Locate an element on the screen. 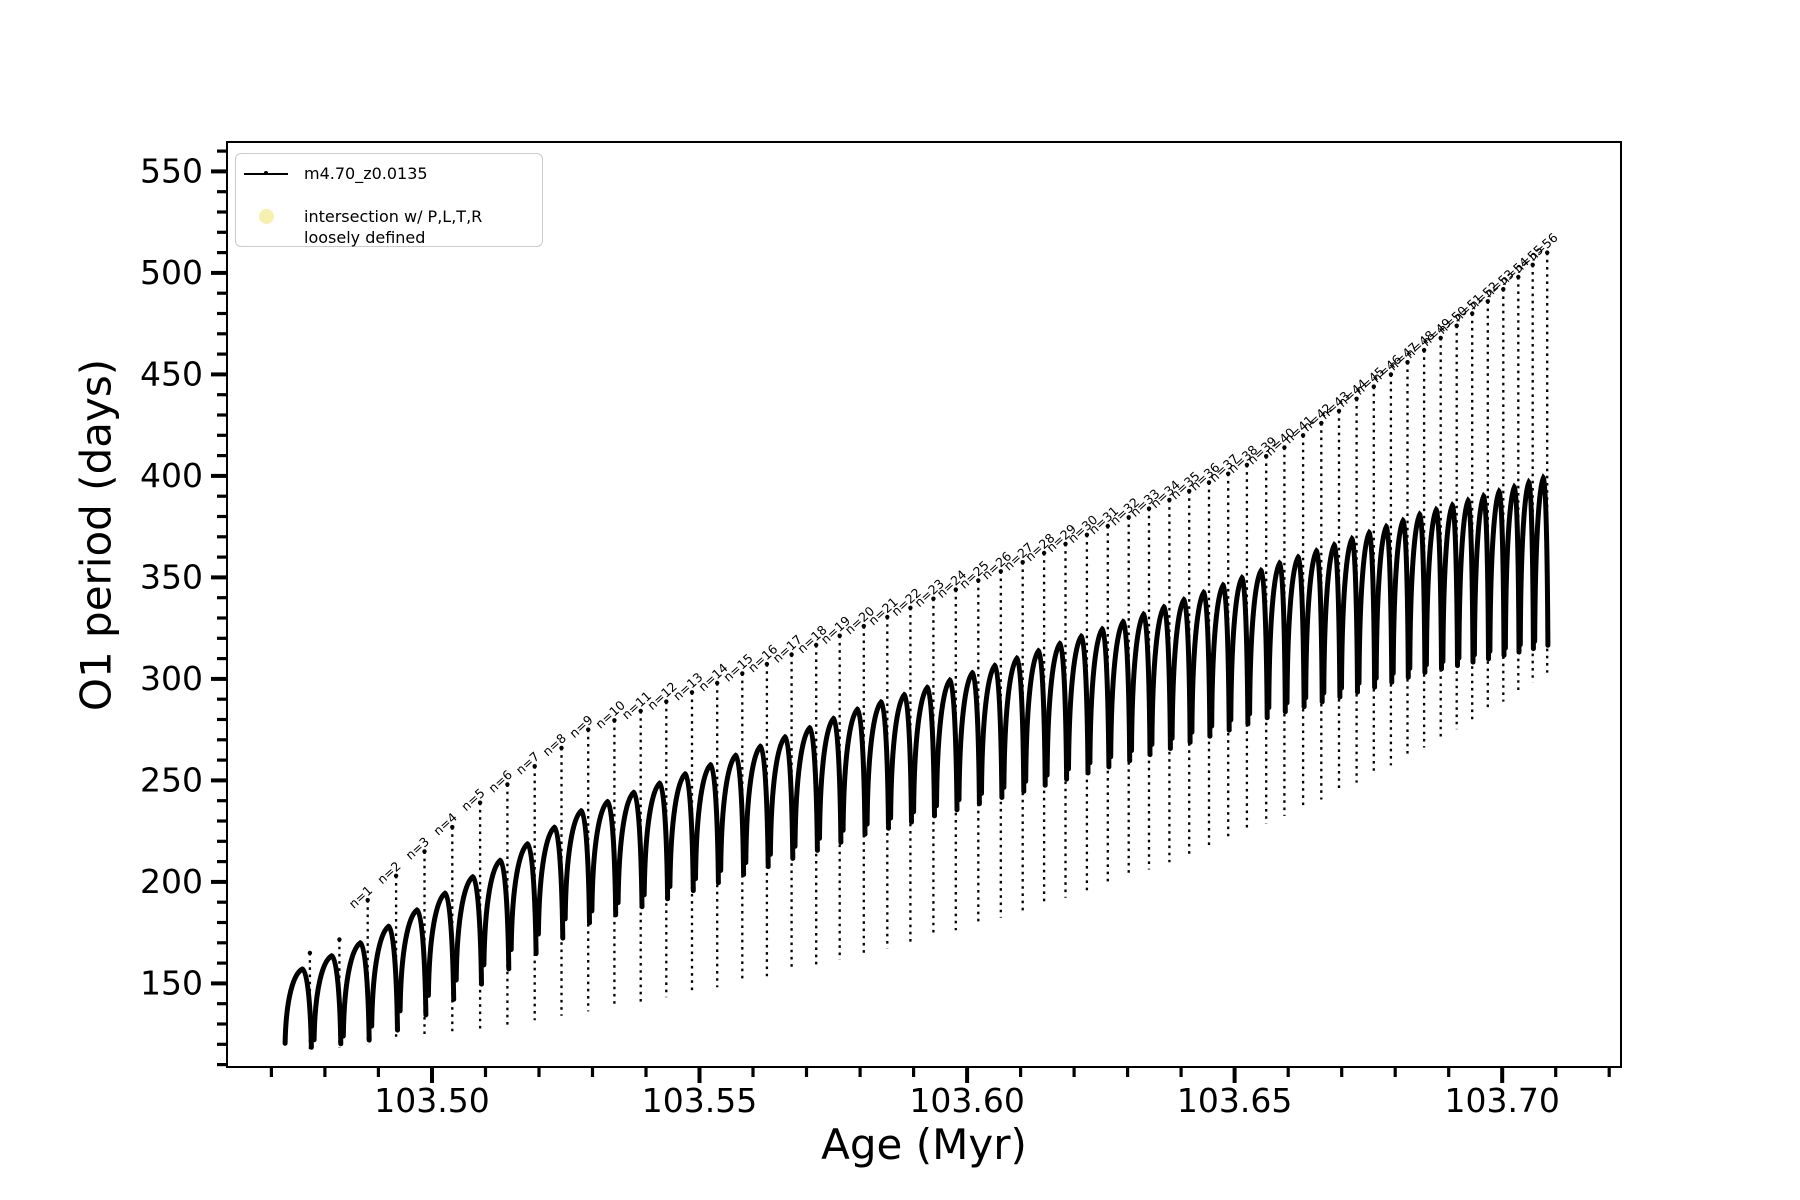 The height and width of the screenshot is (1200, 1800). x-tick-label: 103.60 is located at coordinates (966, 1100).